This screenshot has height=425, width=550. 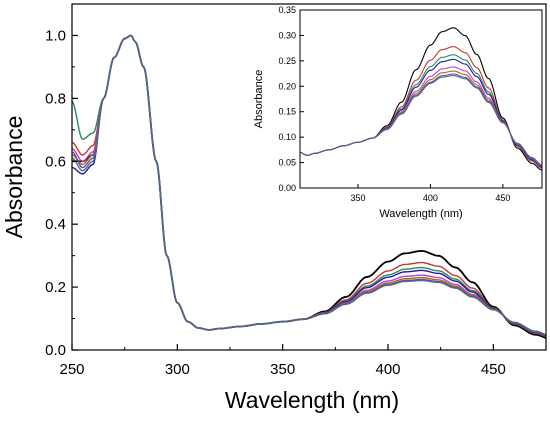 What do you see at coordinates (177, 369) in the screenshot?
I see `main-x-tick-label: 300` at bounding box center [177, 369].